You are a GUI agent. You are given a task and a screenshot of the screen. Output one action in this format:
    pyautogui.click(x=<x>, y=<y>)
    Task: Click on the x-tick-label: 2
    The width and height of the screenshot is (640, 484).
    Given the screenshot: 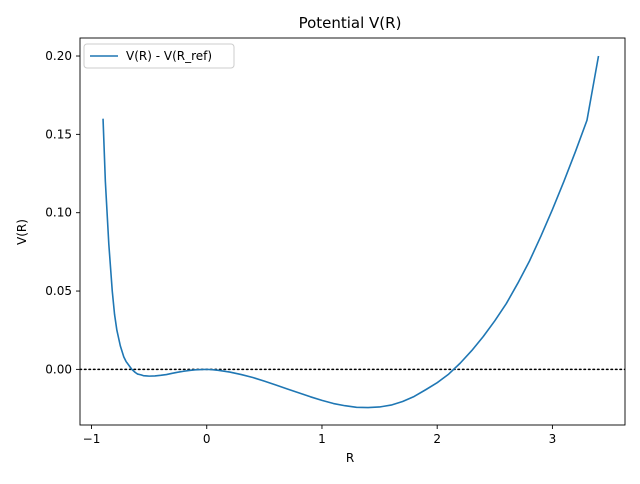 What is the action you would take?
    pyautogui.click(x=437, y=439)
    